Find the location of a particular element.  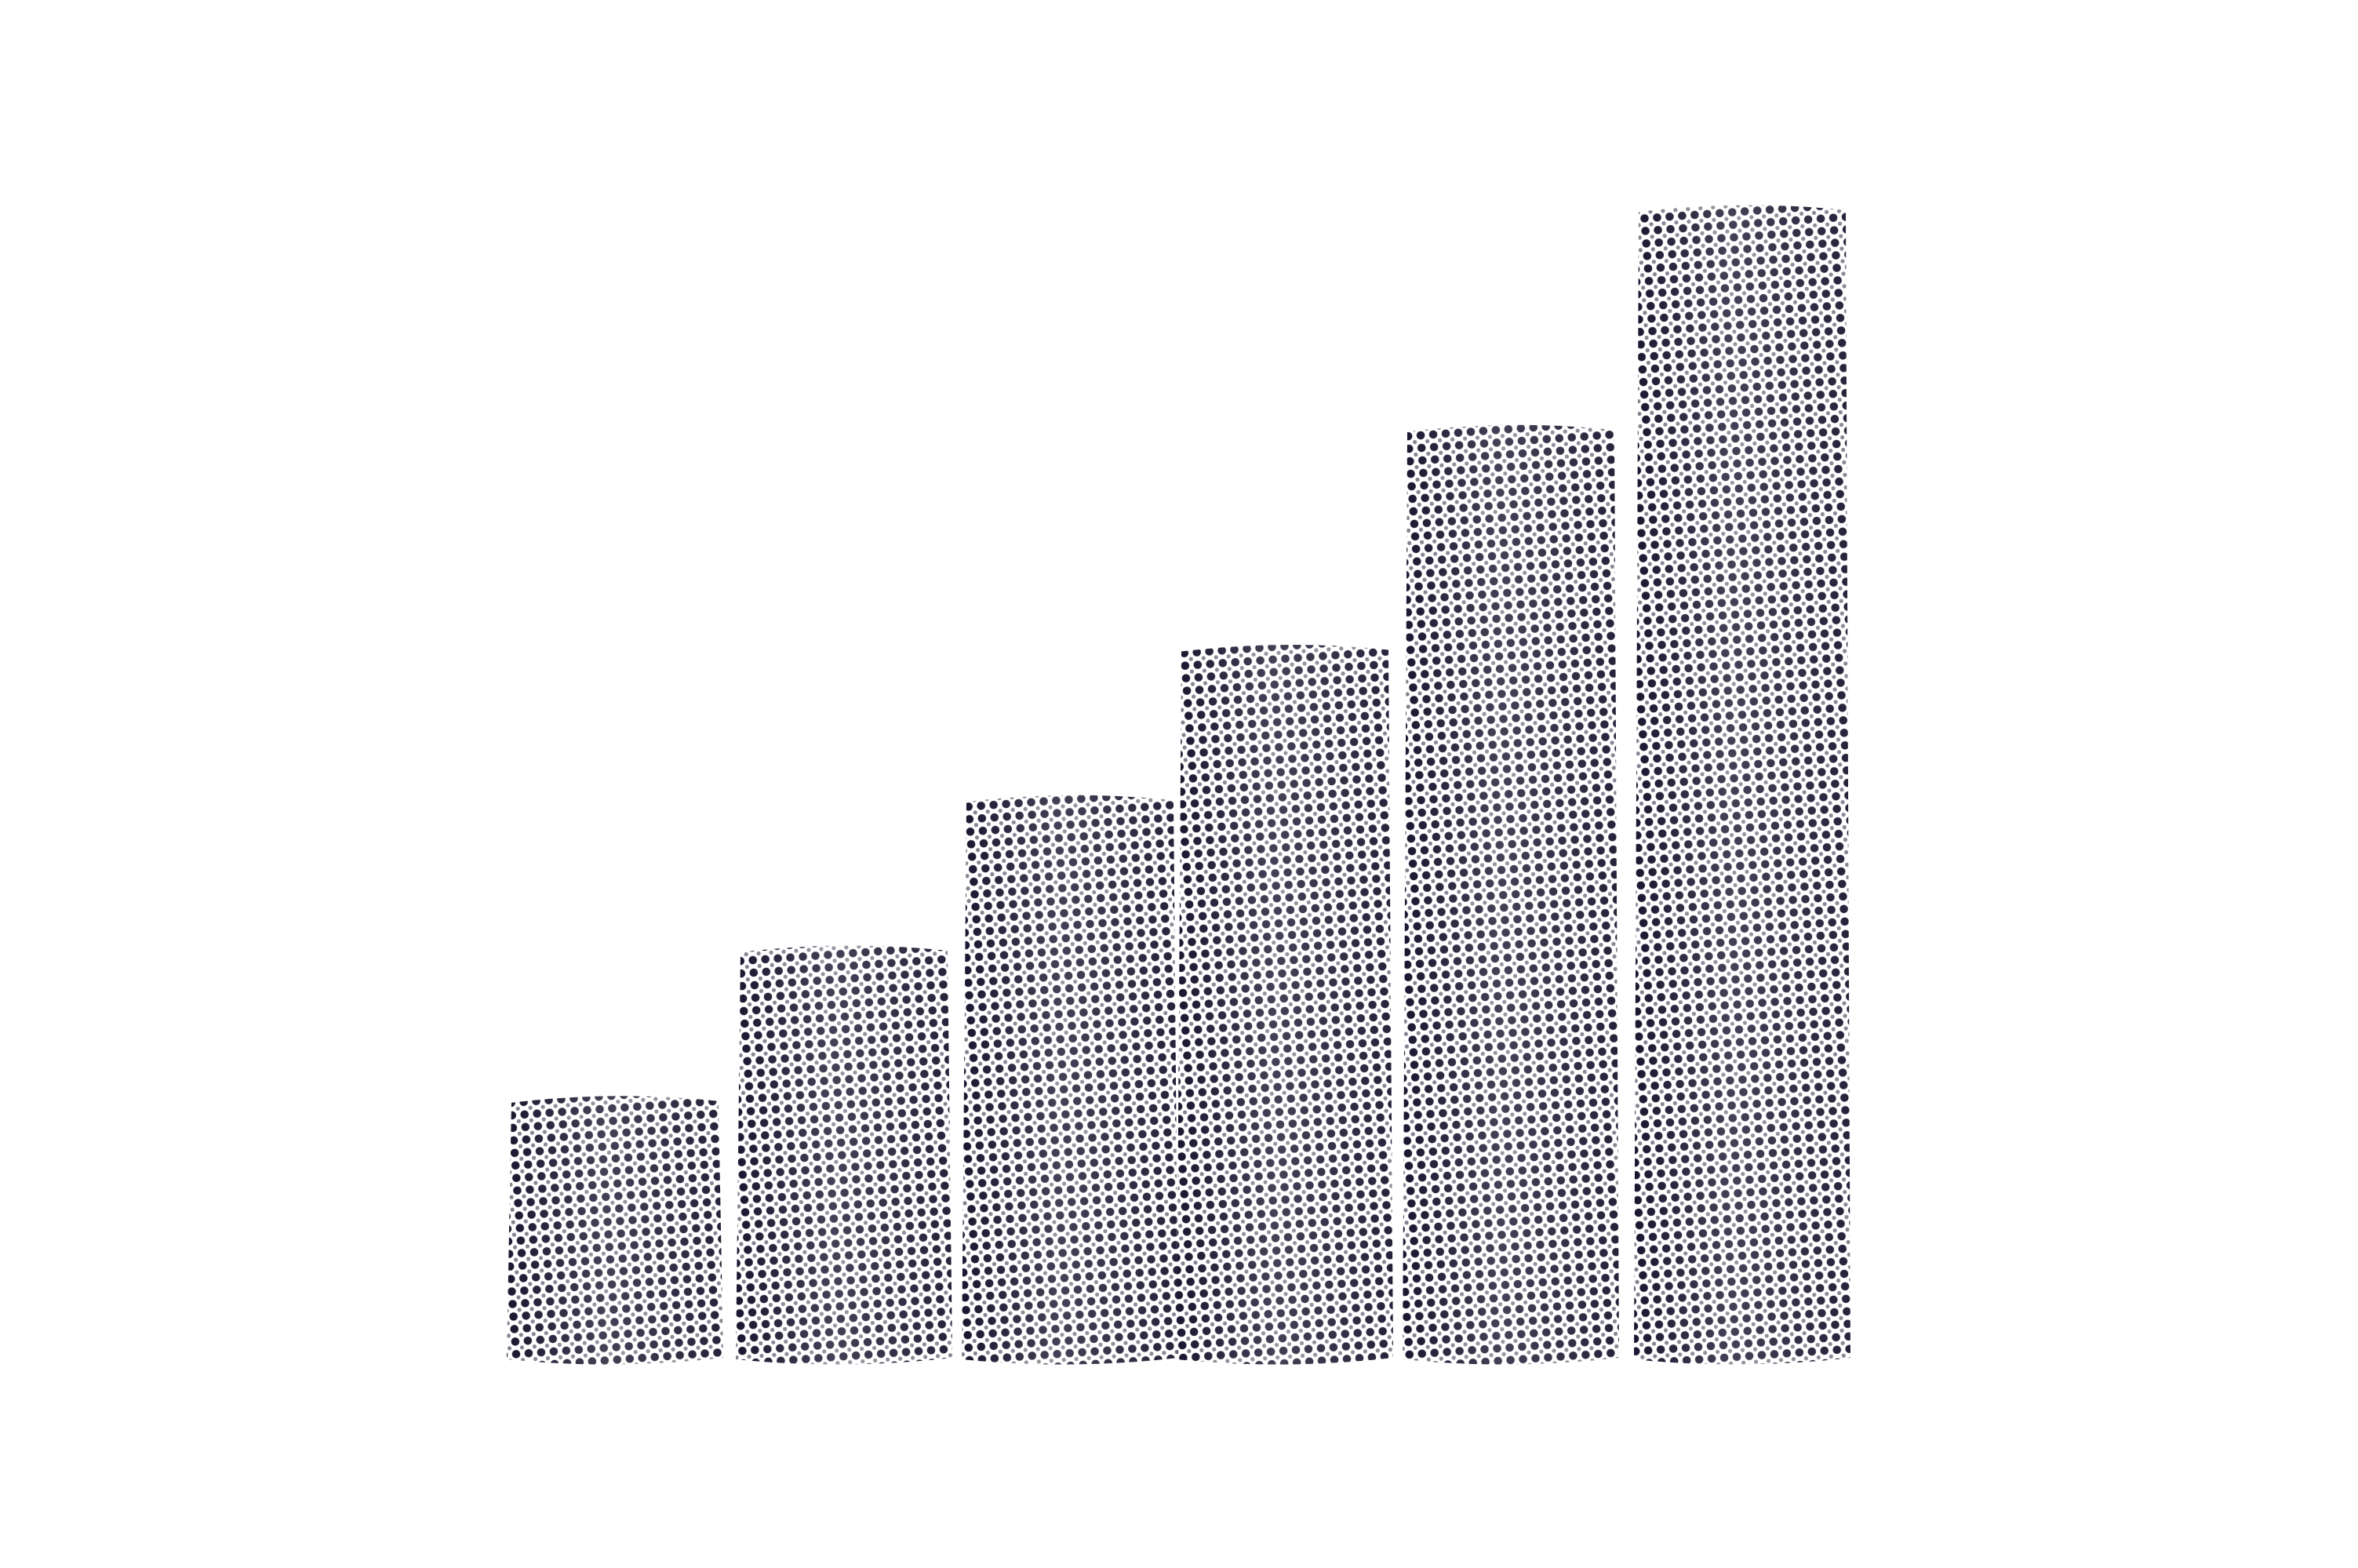

bar-6-shading is located at coordinates (1742, 785).